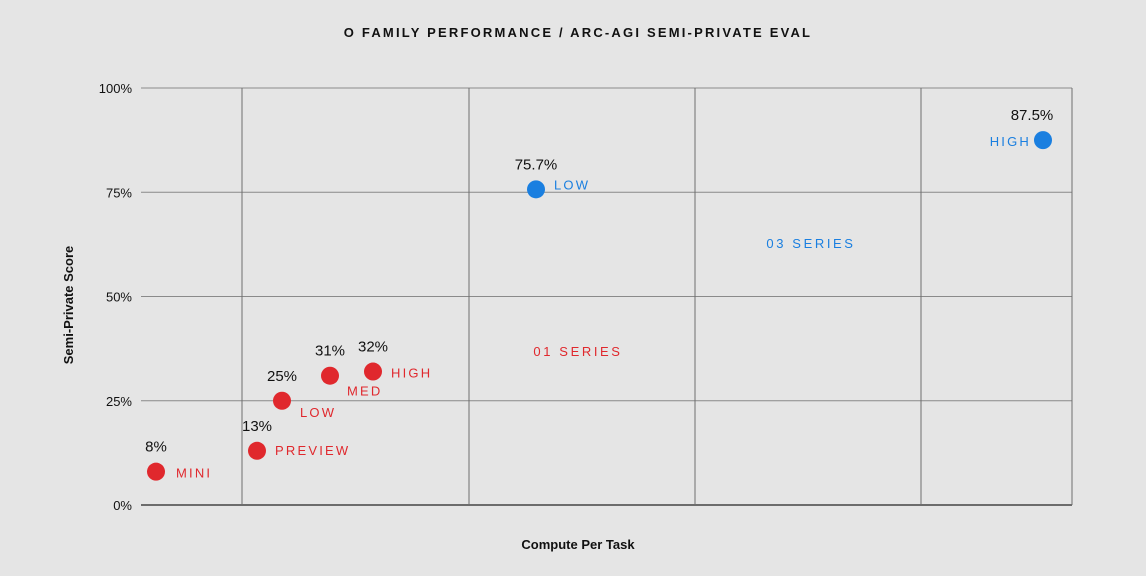 This screenshot has height=576, width=1146. What do you see at coordinates (122, 505) in the screenshot?
I see `y-tick-label: 0%` at bounding box center [122, 505].